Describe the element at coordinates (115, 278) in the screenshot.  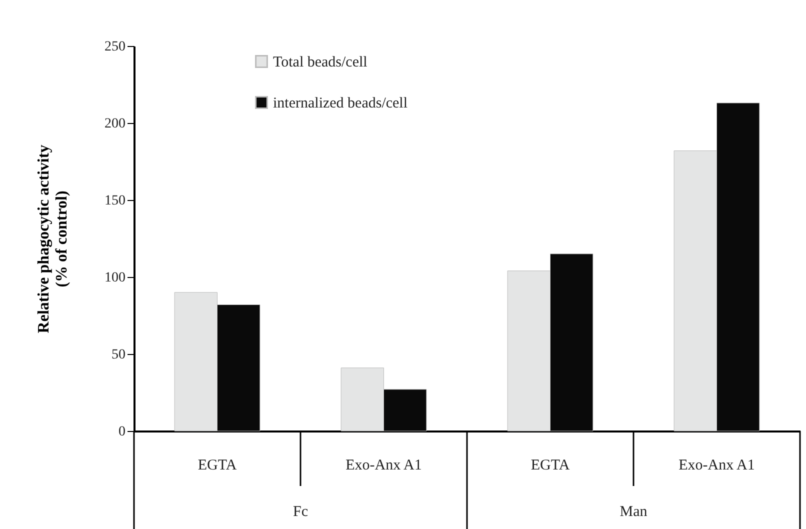
I see `y-tick-label: 100` at that location.